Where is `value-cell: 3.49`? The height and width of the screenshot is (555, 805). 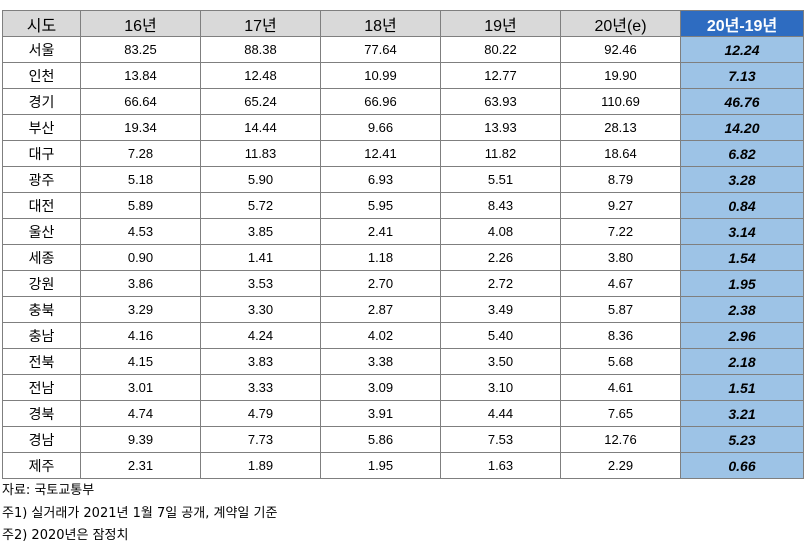 value-cell: 3.49 is located at coordinates (500, 309).